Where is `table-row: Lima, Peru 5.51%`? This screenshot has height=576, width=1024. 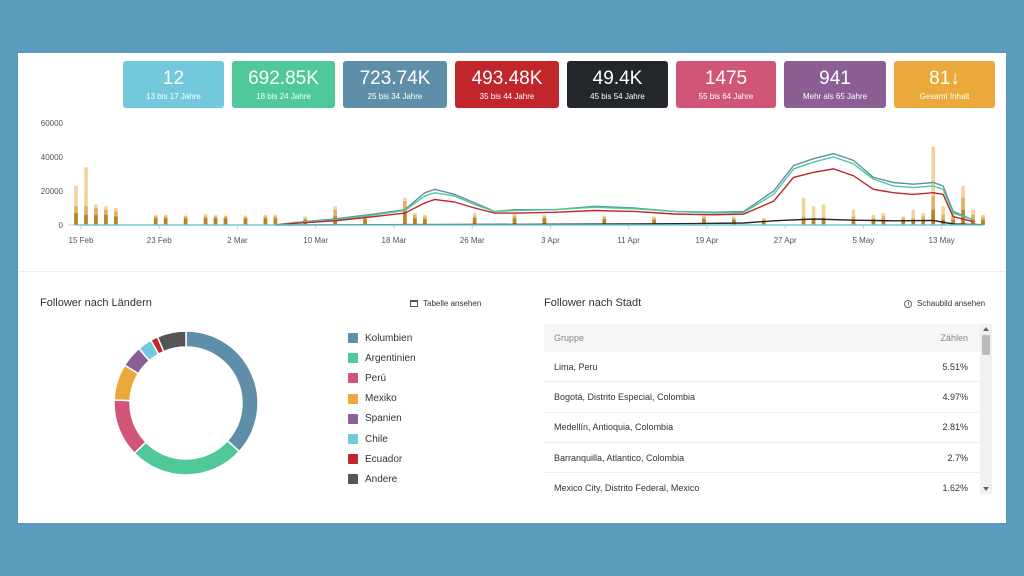 table-row: Lima, Peru 5.51% is located at coordinates (762, 367).